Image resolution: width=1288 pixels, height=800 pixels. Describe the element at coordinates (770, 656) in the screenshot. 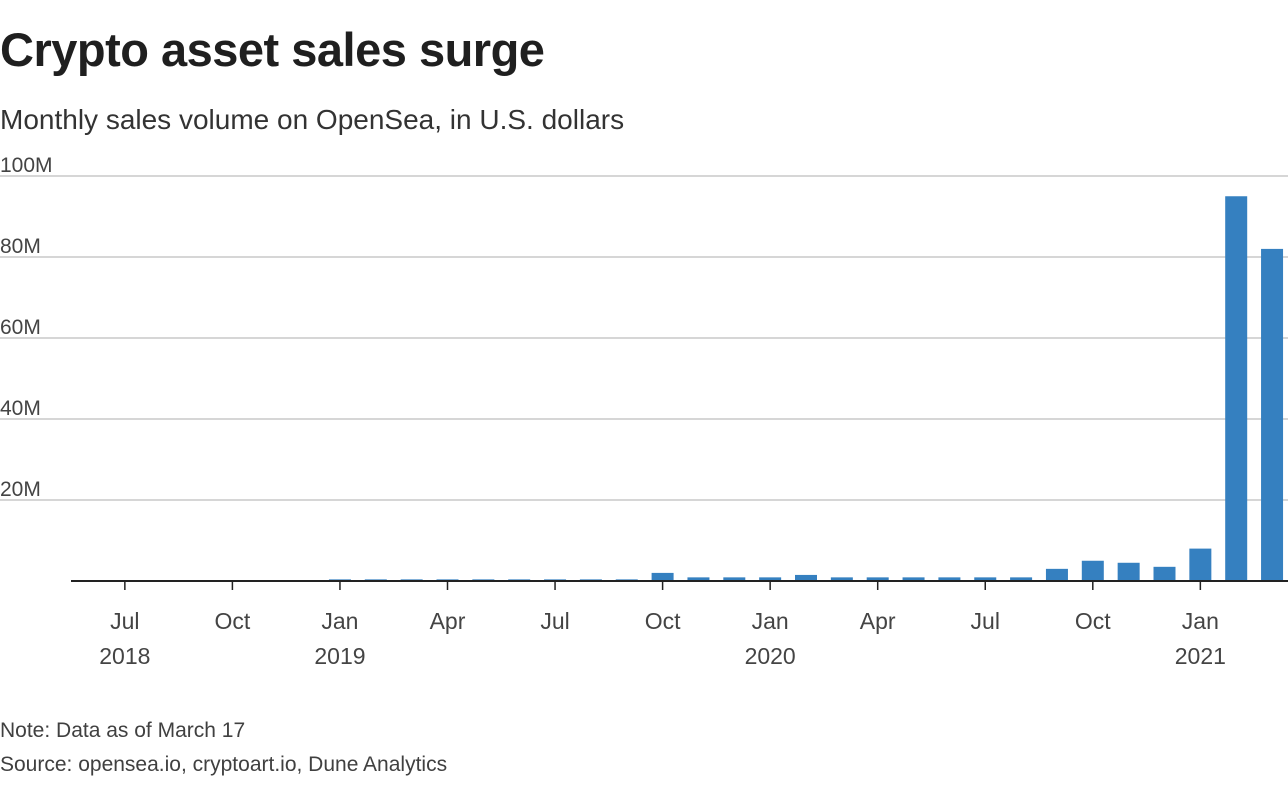

I see `x-tick-year-label: 2020` at that location.